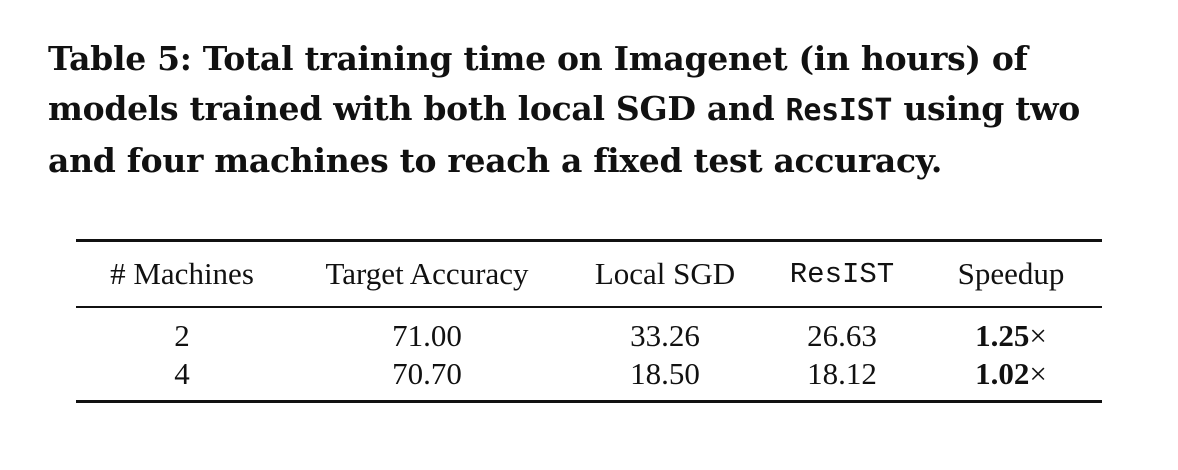 Image resolution: width=1178 pixels, height=470 pixels. What do you see at coordinates (665, 335) in the screenshot?
I see `cell-local-sgd: 33.26` at bounding box center [665, 335].